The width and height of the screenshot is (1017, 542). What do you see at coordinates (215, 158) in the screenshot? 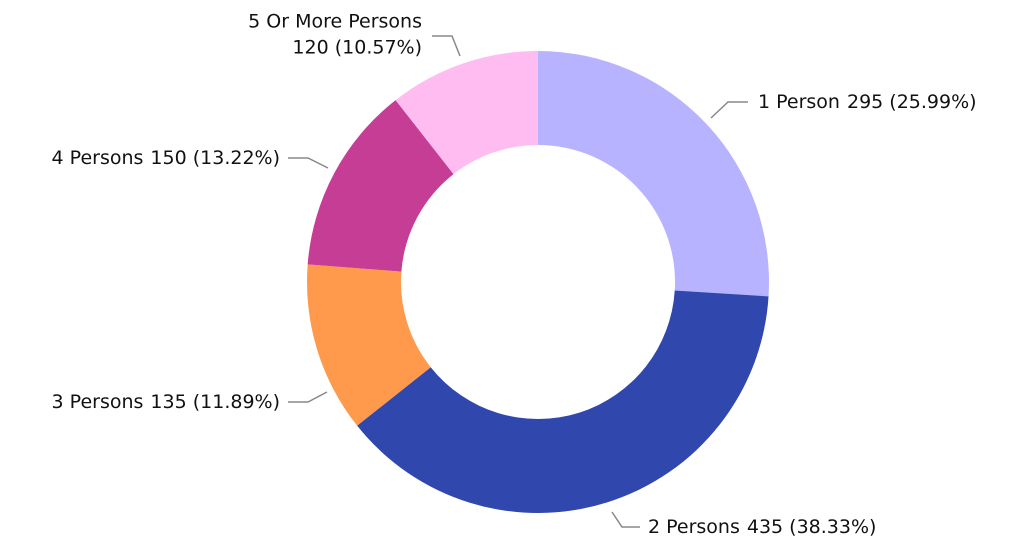
I see `value-label: 150 (13.22%)` at bounding box center [215, 158].